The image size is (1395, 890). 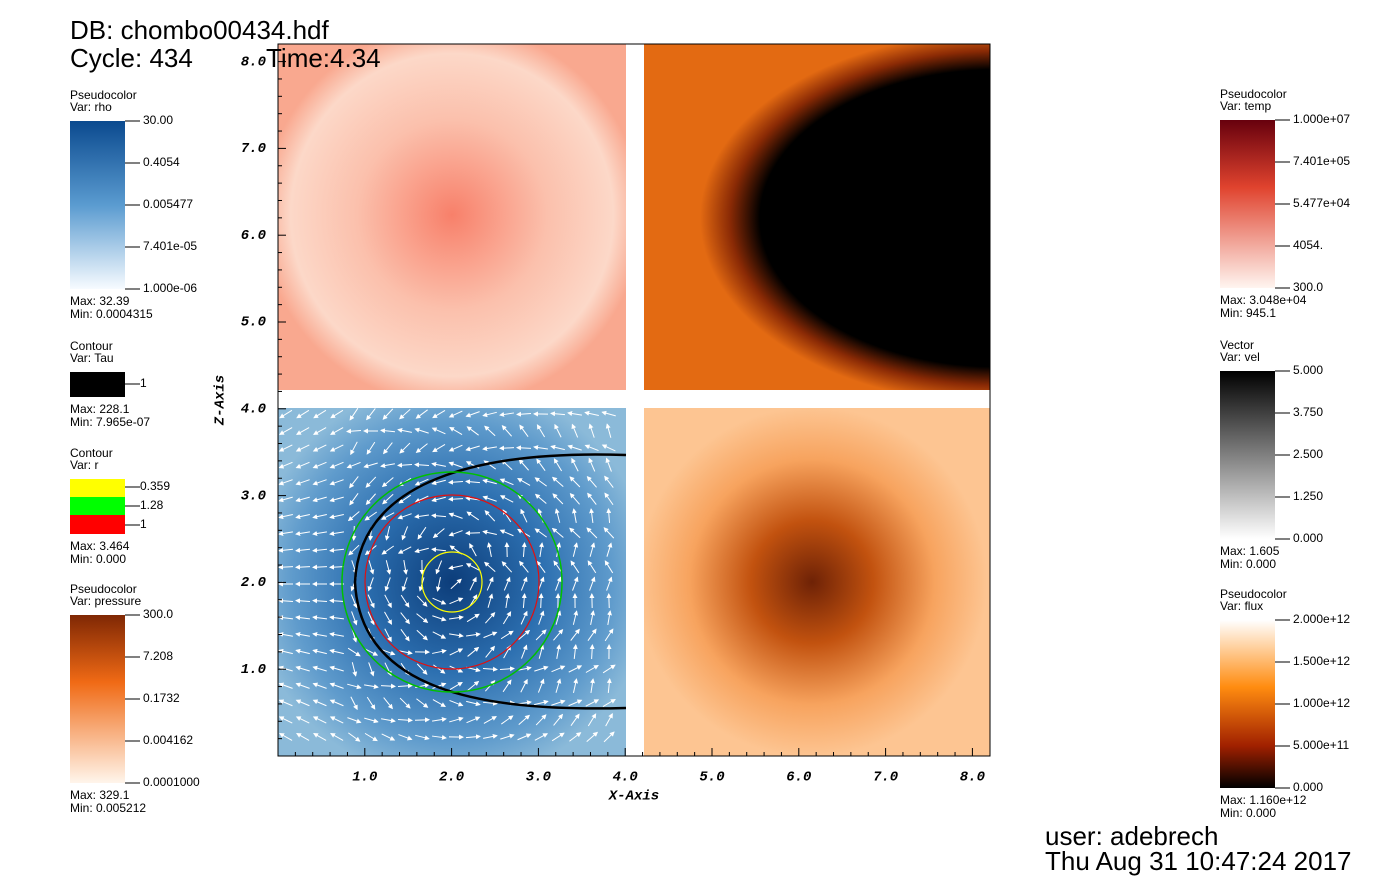 I want to click on rho-patch, so click(x=452, y=217).